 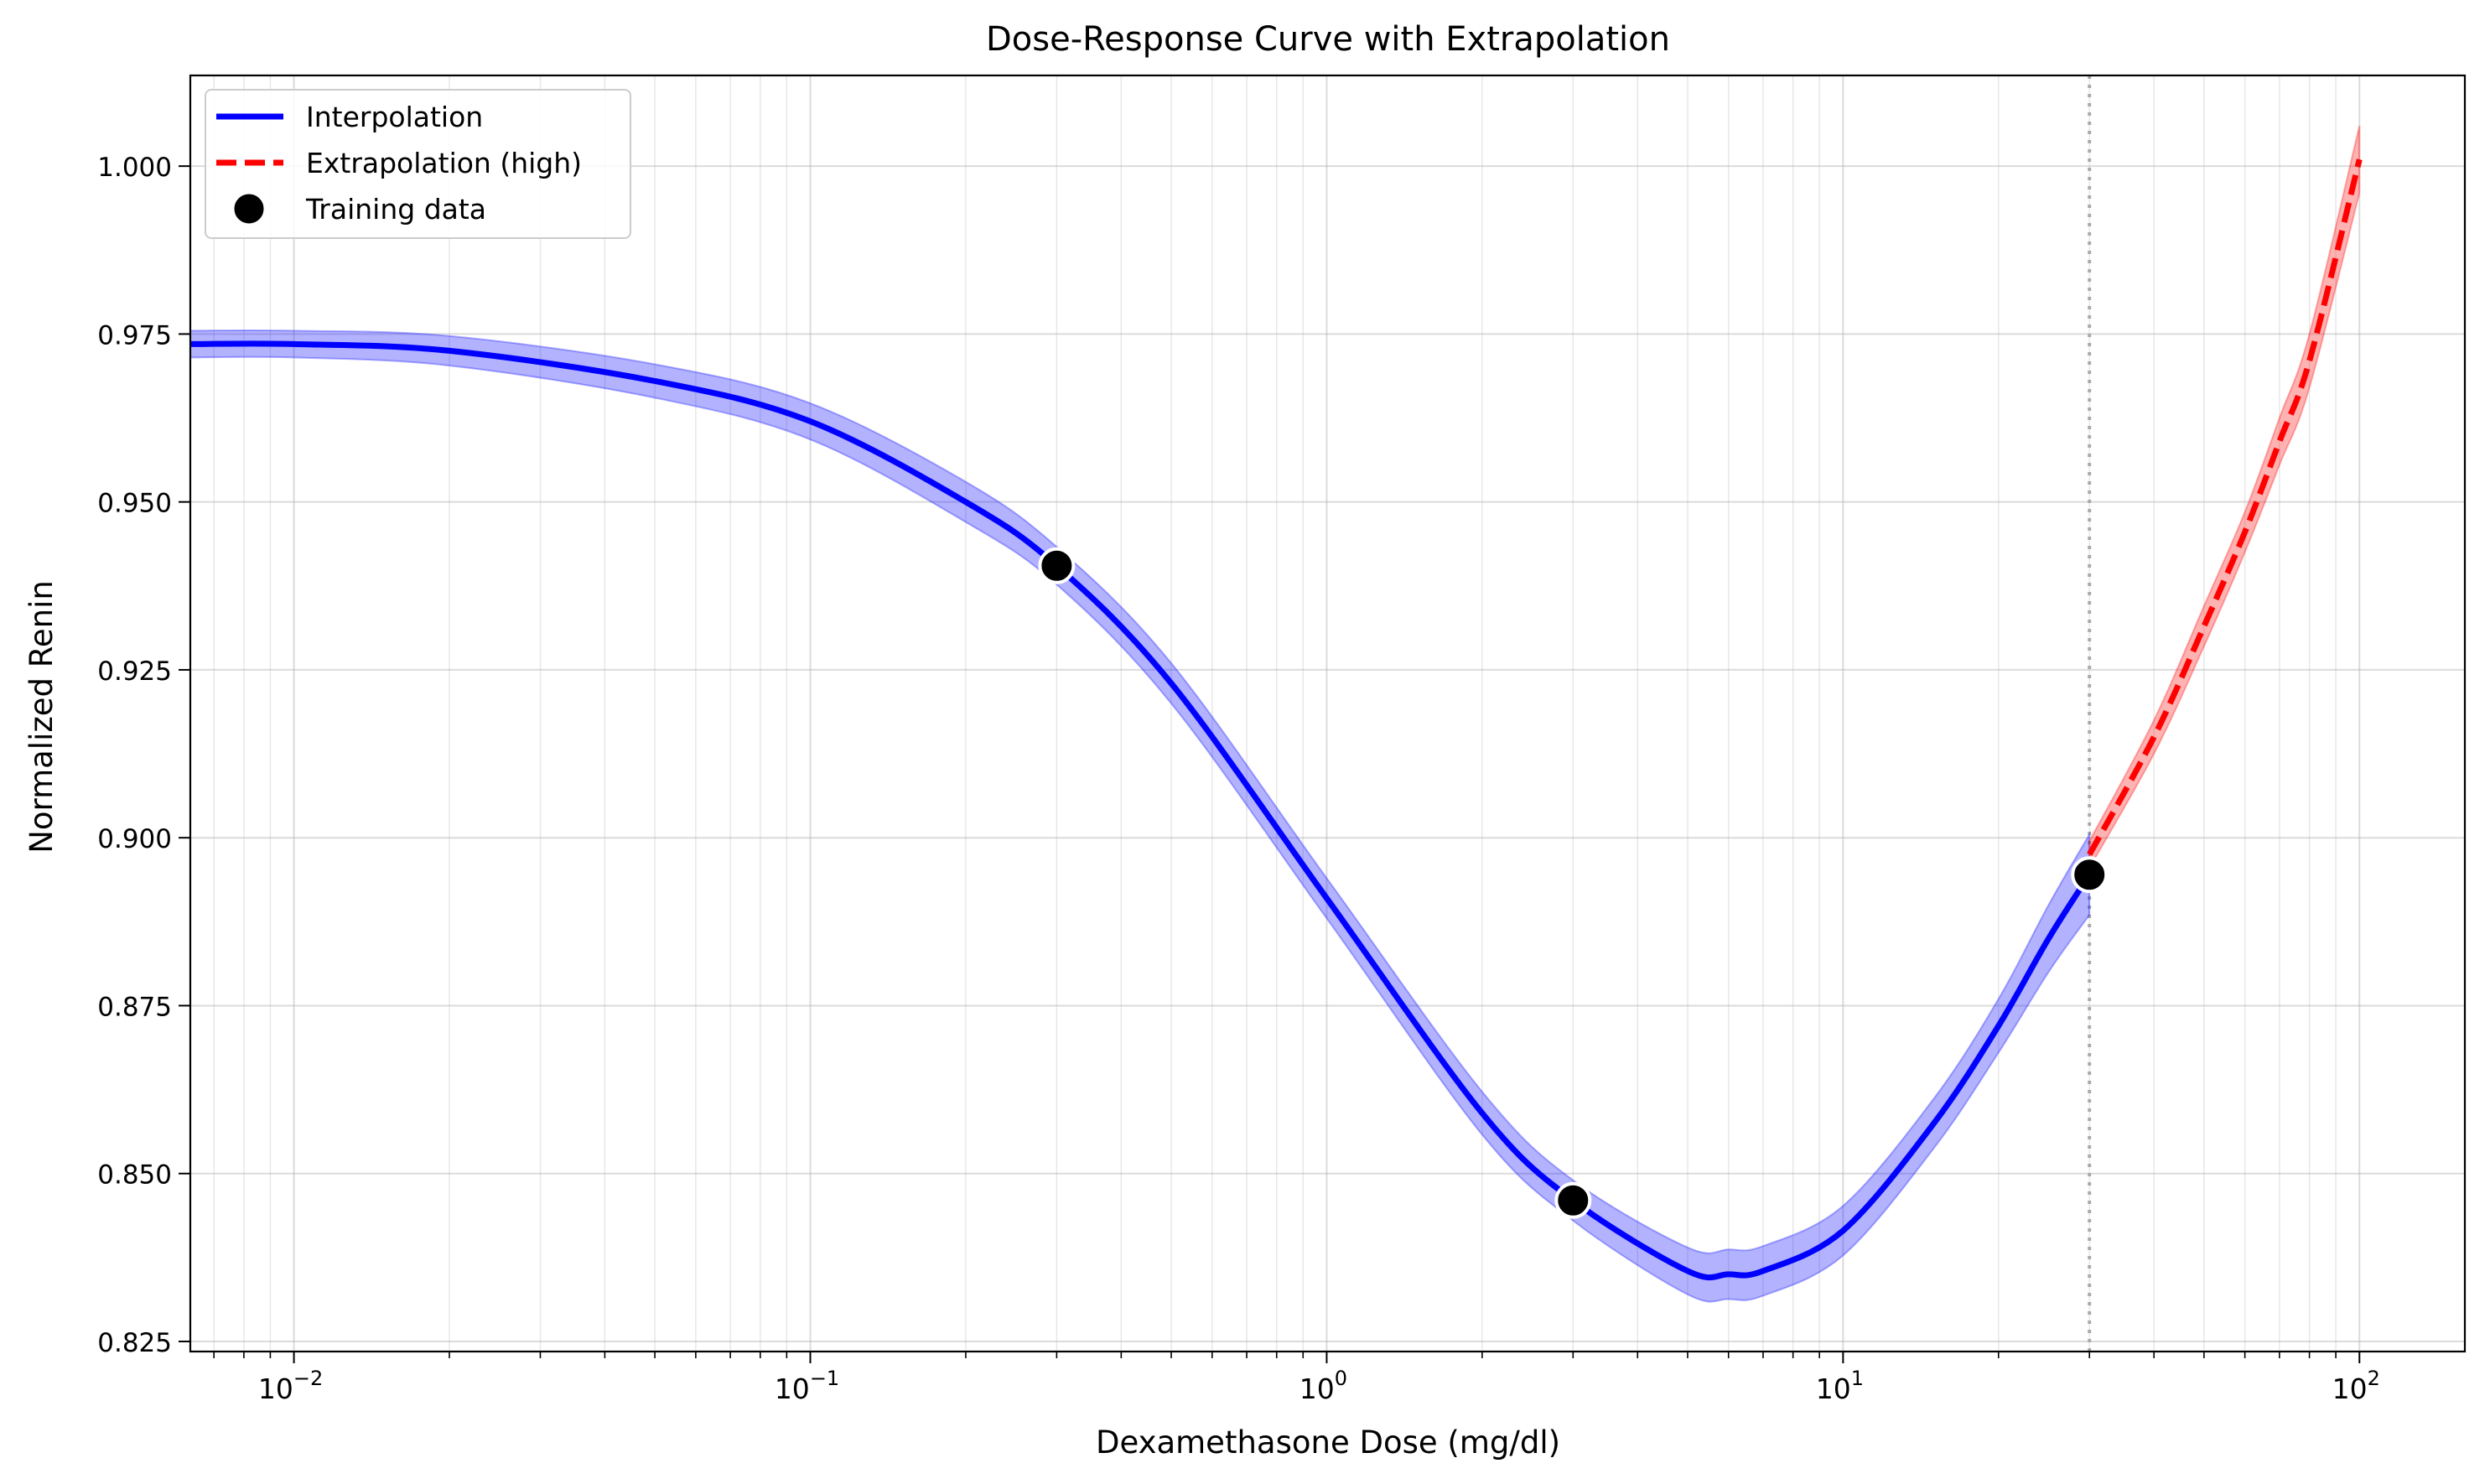 What do you see at coordinates (134, 1007) in the screenshot?
I see `y-tick-label: 0.875` at bounding box center [134, 1007].